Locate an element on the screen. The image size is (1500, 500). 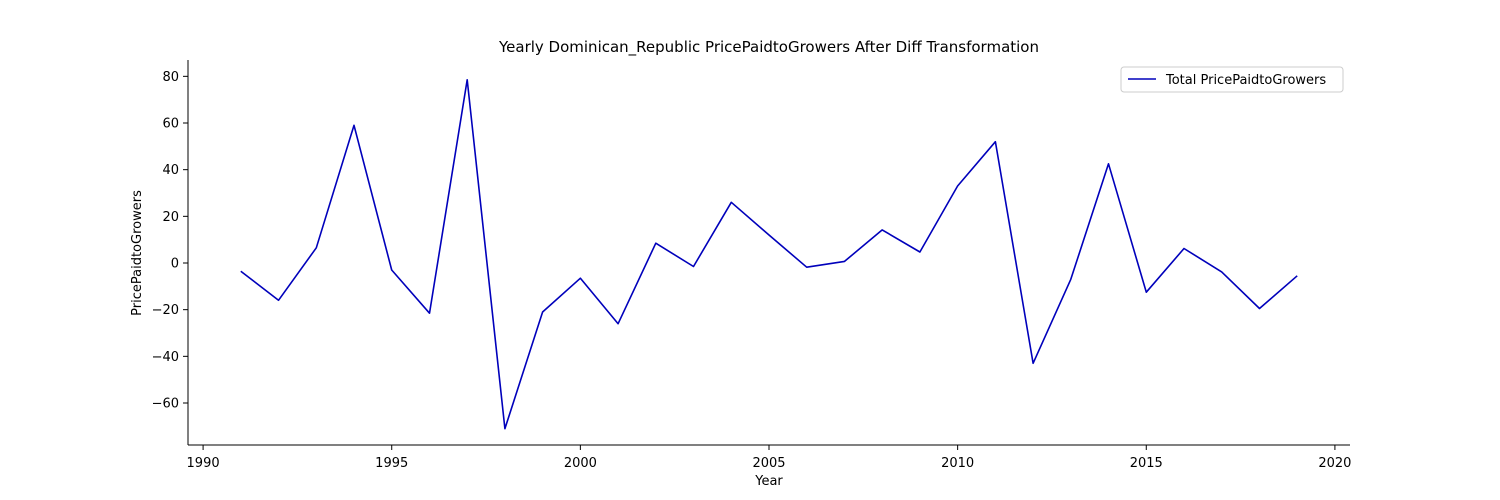
x-tick-label: 1990 is located at coordinates (203, 463).